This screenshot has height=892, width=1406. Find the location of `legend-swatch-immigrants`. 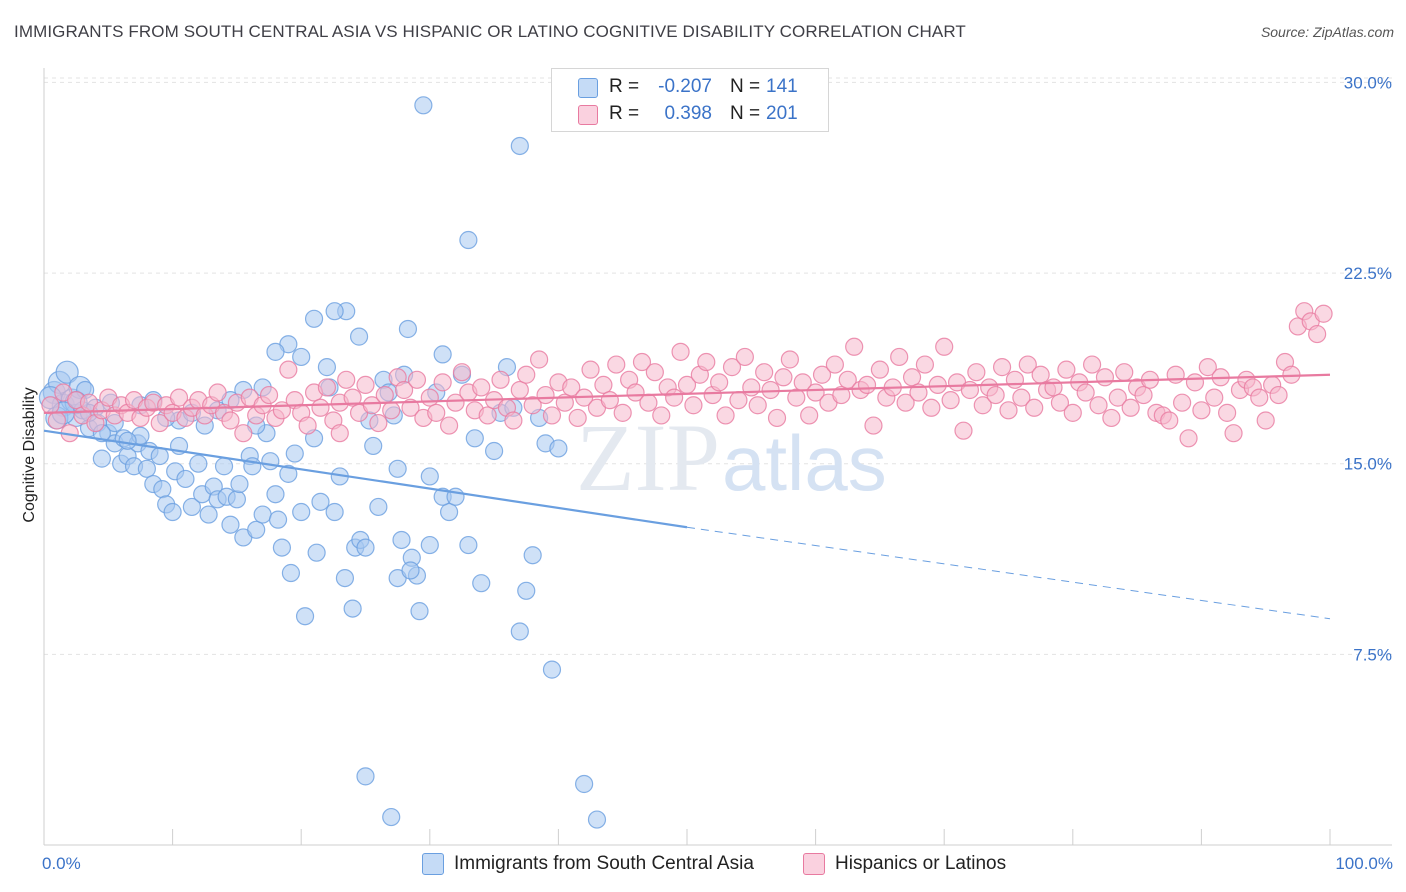

legend-swatch-immigrants is located at coordinates (433, 864).